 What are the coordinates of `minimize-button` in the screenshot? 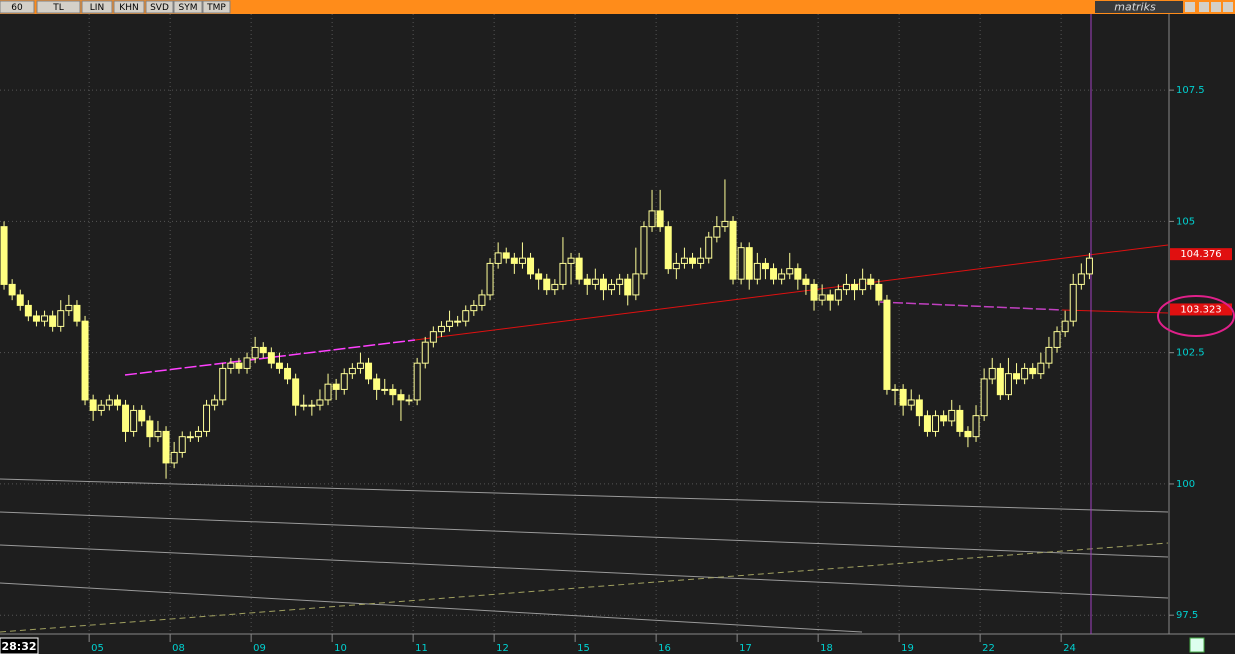 It's located at (1204, 7).